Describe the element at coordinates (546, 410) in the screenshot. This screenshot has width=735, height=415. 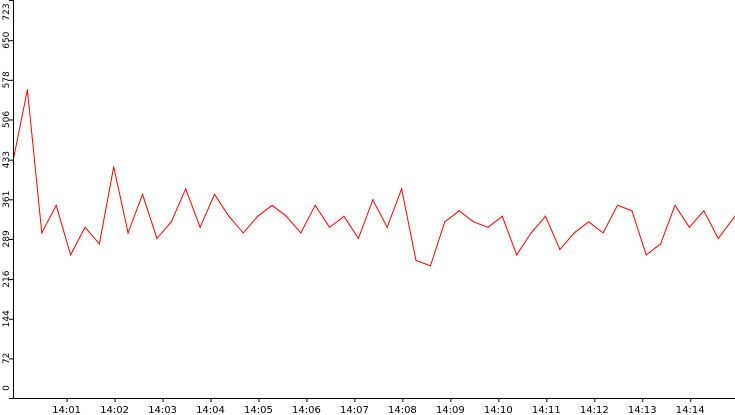
I see `x-tick-label: 14:11` at that location.